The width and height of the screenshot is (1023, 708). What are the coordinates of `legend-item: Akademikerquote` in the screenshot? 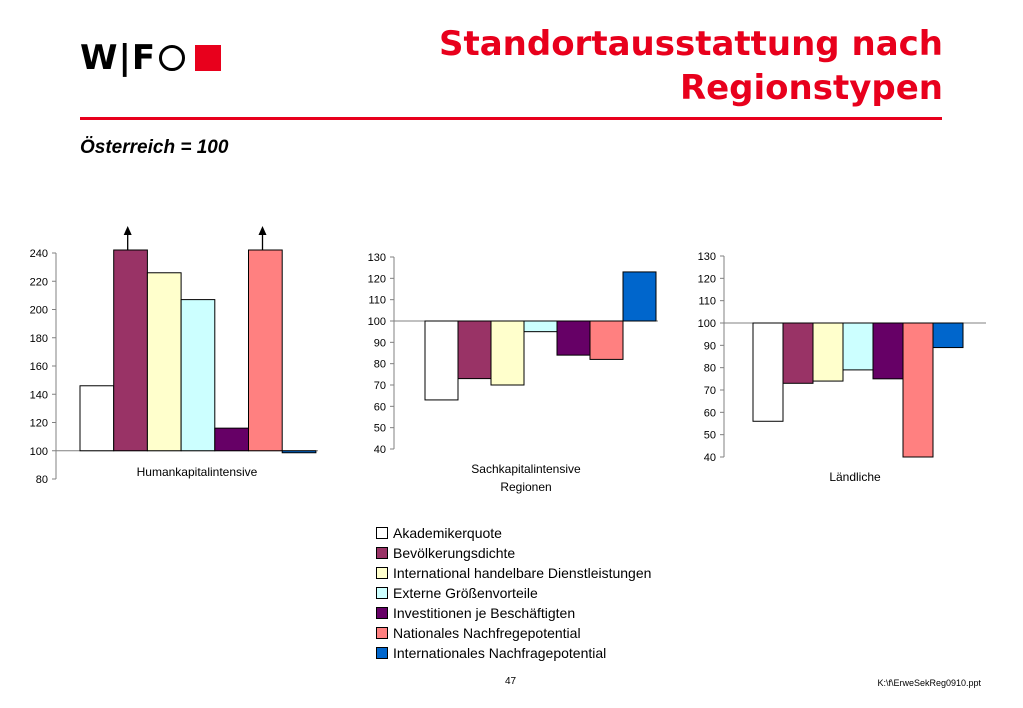 It's located at (513, 533).